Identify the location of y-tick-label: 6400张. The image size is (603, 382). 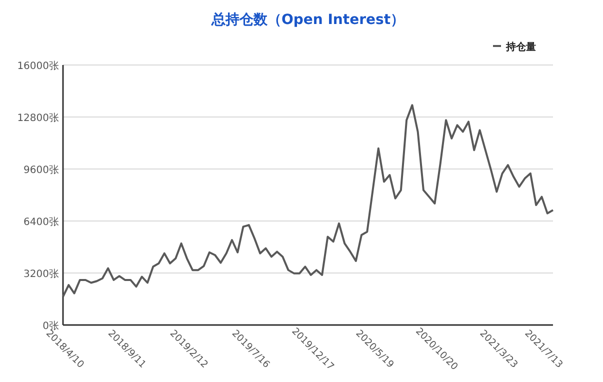
(41, 222).